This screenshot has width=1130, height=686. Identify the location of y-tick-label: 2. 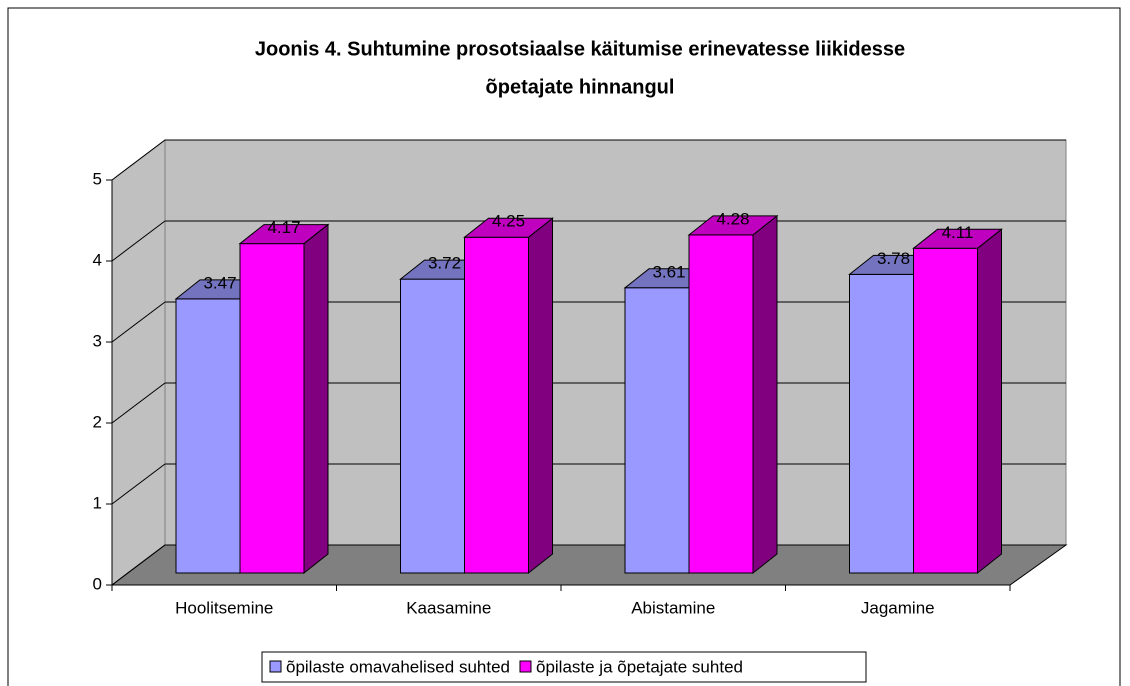
(97, 421).